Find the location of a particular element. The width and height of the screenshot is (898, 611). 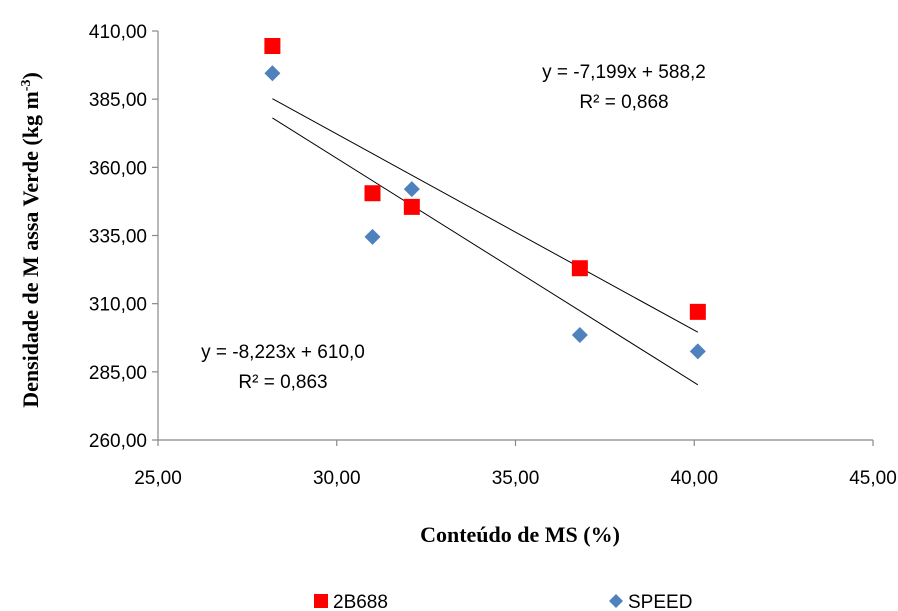

y-tick-label: 360,00 is located at coordinates (118, 168).